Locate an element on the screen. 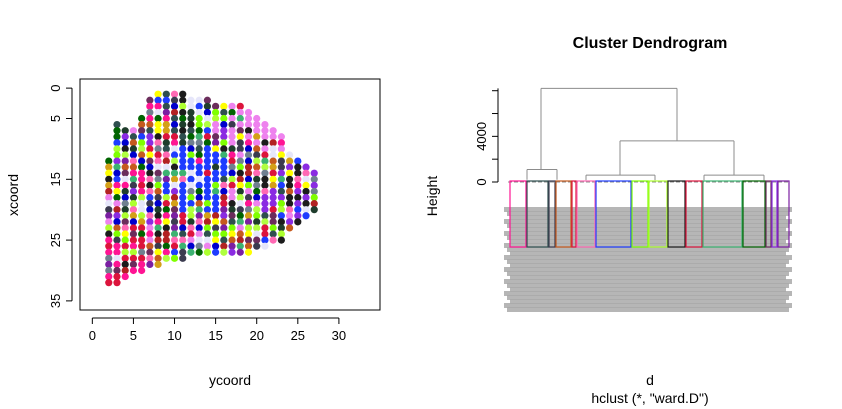 Image resolution: width=842 pixels, height=409 pixels. scatter-x-tick-label: 5 is located at coordinates (133, 335).